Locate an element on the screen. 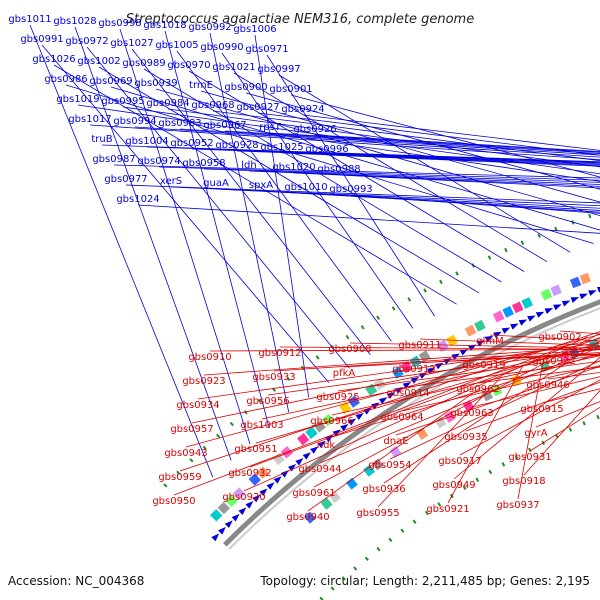  reverse-gene-label: gbs0936 is located at coordinates (383, 489).